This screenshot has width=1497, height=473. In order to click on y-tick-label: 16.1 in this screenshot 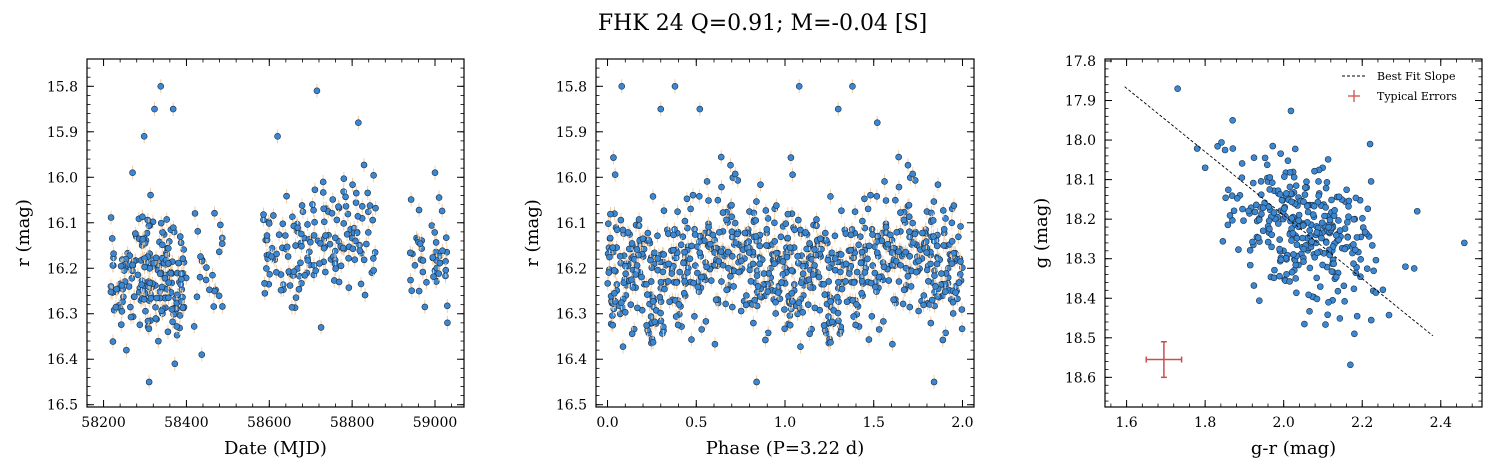, I will do `click(62, 224)`.